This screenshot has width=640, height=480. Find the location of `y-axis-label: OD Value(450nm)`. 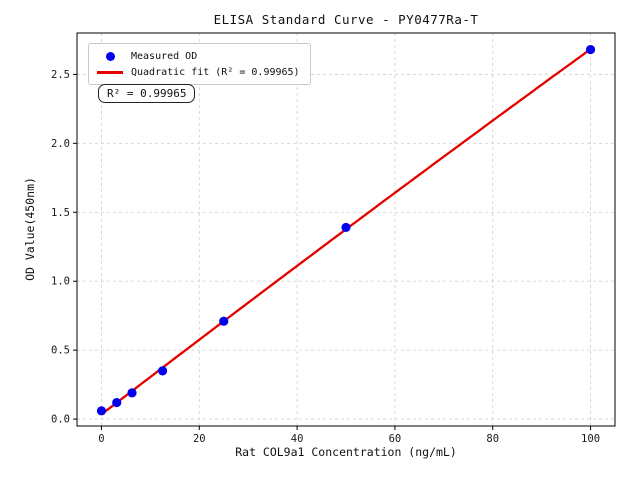

y-axis-label: OD Value(450nm) is located at coordinates (30, 229).